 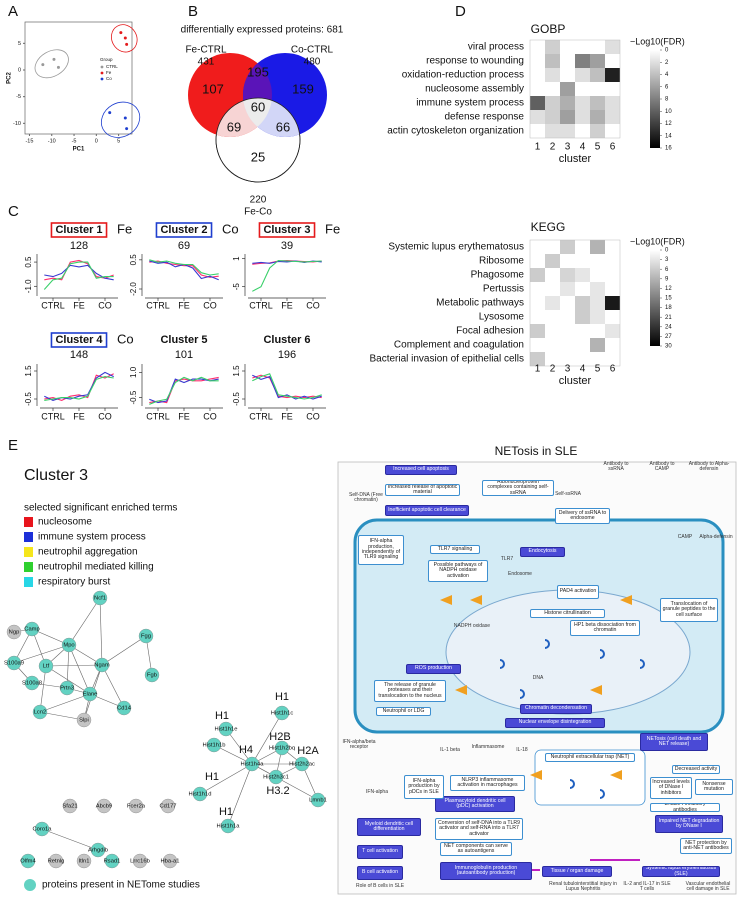 I want to click on column-label: 6, so click(x=613, y=147).